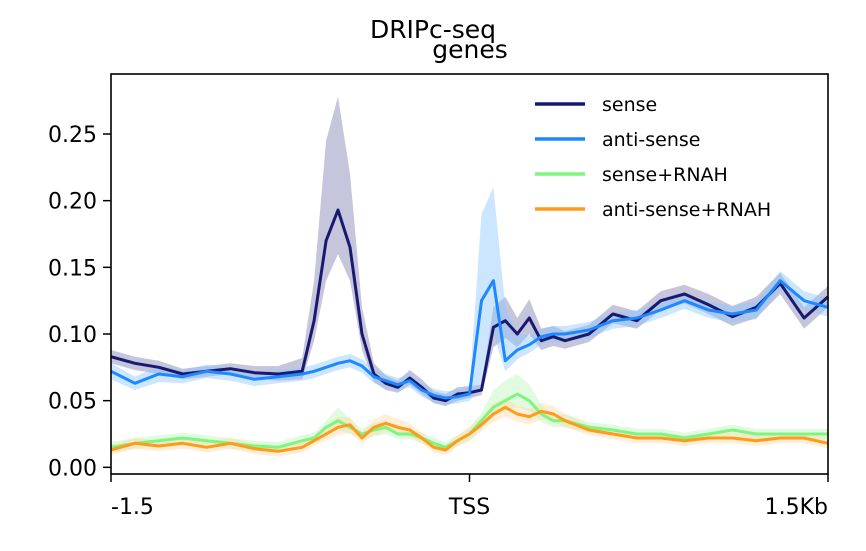 This screenshot has width=866, height=551. Describe the element at coordinates (72, 335) in the screenshot. I see `y-tick-label: 0.10` at that location.